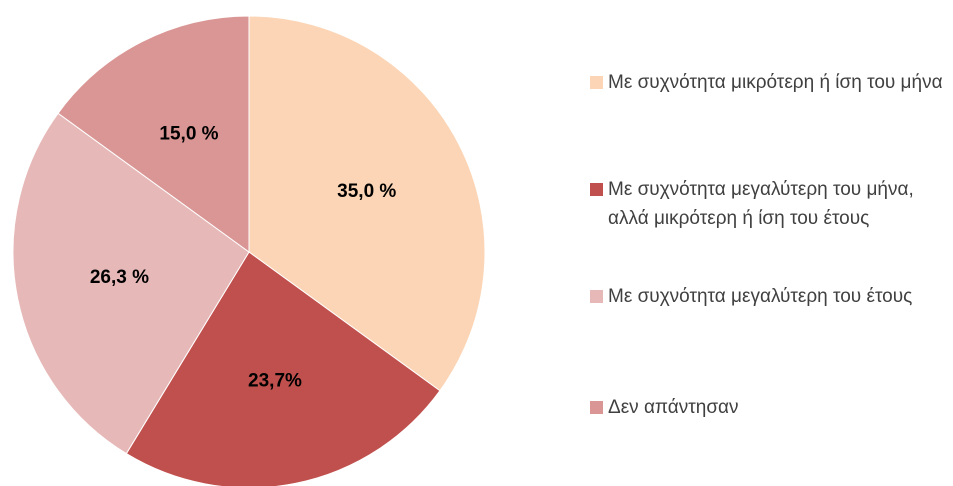  Describe the element at coordinates (760, 296) in the screenshot. I see `legend-label: Με συχνότητα μεγαλύτερη του έτους` at that location.